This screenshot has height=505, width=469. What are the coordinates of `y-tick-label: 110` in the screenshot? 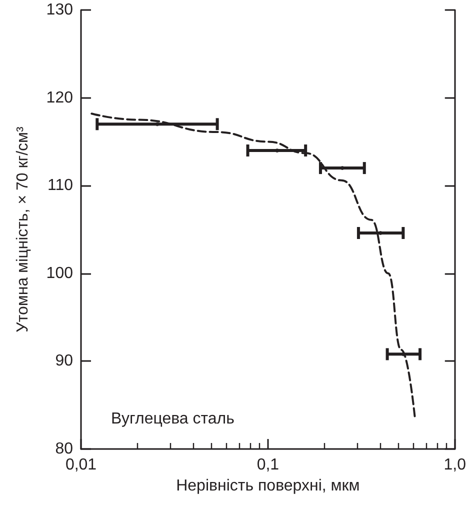 It's located at (60, 185).